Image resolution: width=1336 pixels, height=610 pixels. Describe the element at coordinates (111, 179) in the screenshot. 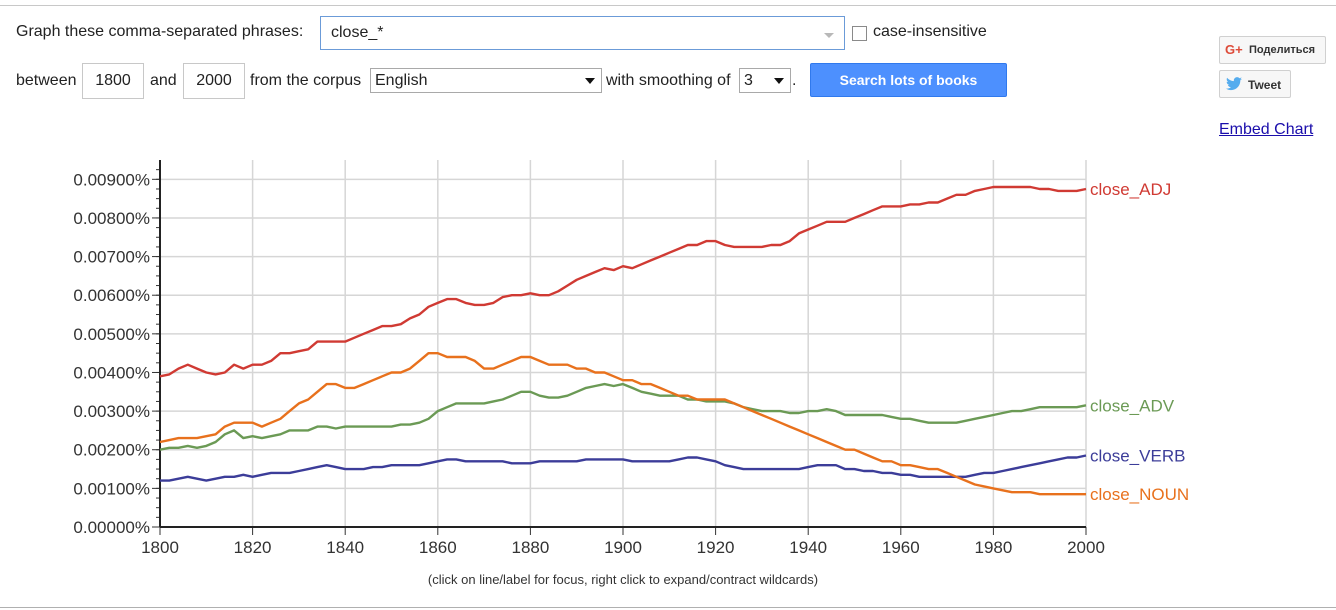

I see `y-tick-label: 0.00900%` at that location.